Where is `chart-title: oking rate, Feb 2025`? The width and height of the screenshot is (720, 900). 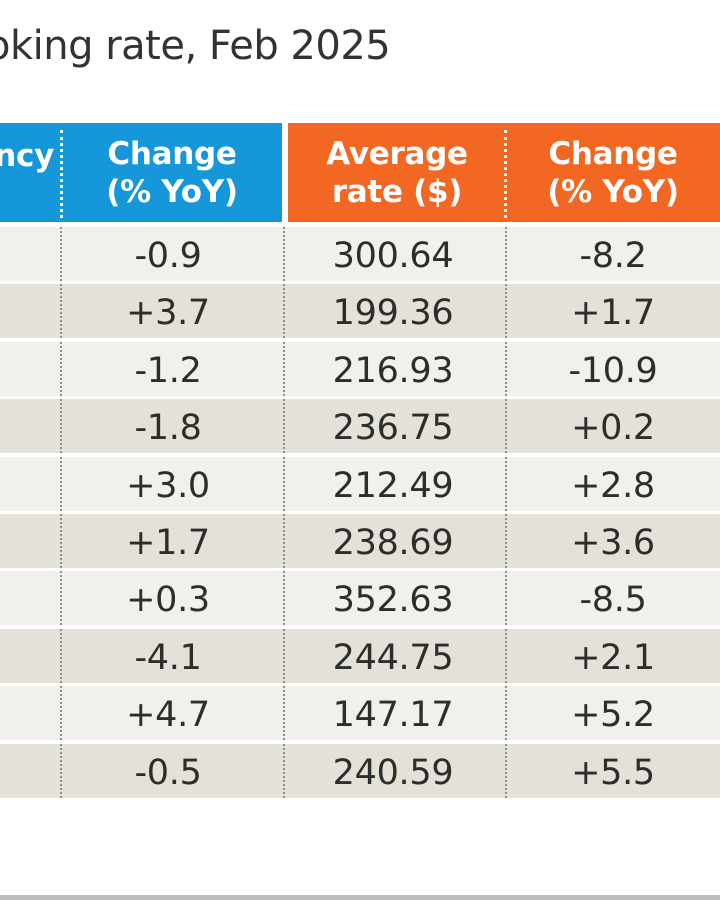 chart-title: oking rate, Feb 2025 is located at coordinates (195, 46).